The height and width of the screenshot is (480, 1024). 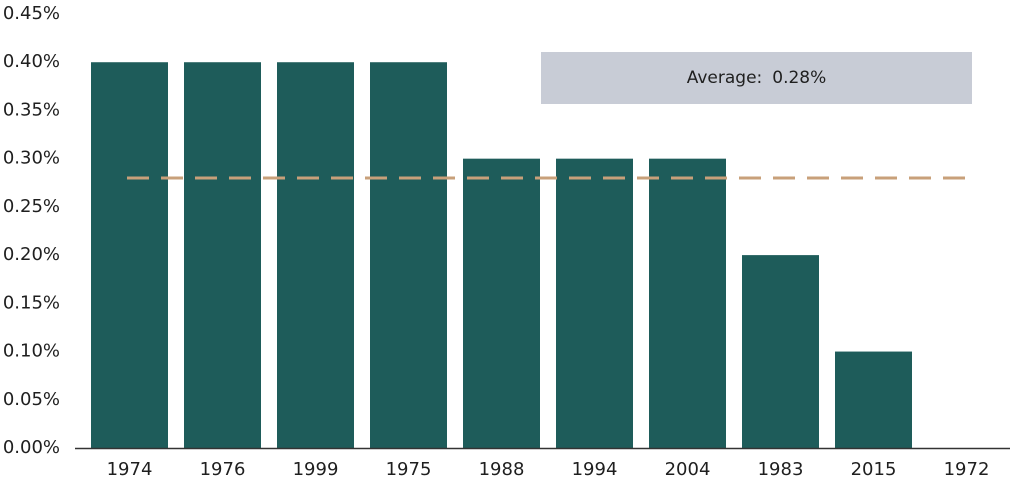 I want to click on bar-1976, so click(x=222, y=255).